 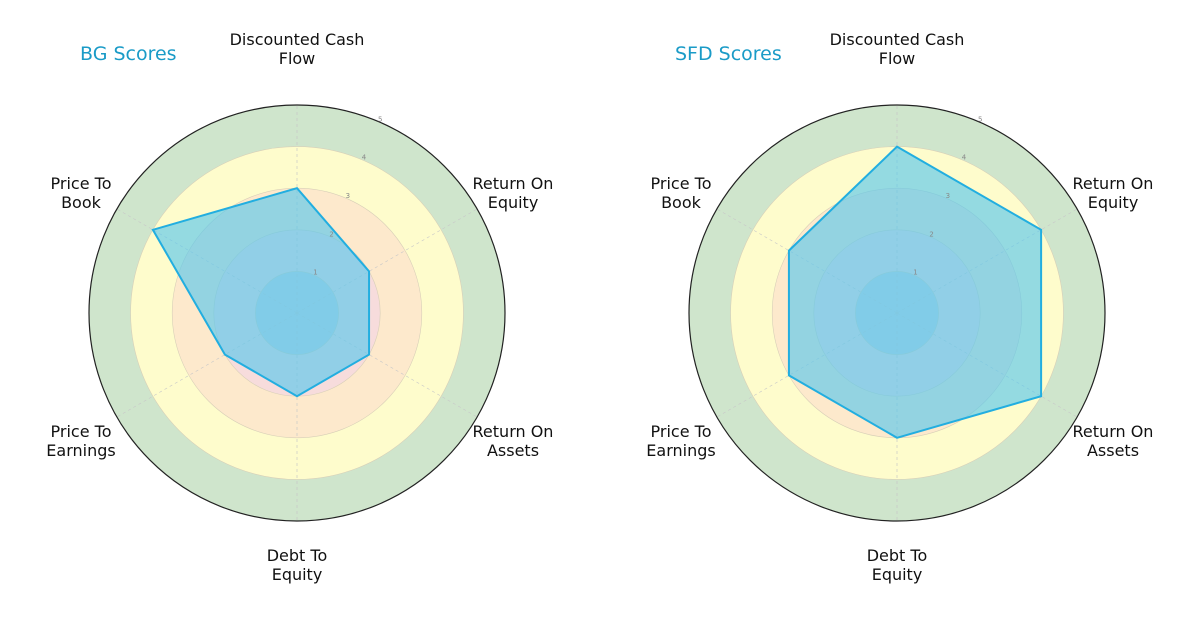 What do you see at coordinates (128, 54) in the screenshot?
I see `chart-title: BG Scores` at bounding box center [128, 54].